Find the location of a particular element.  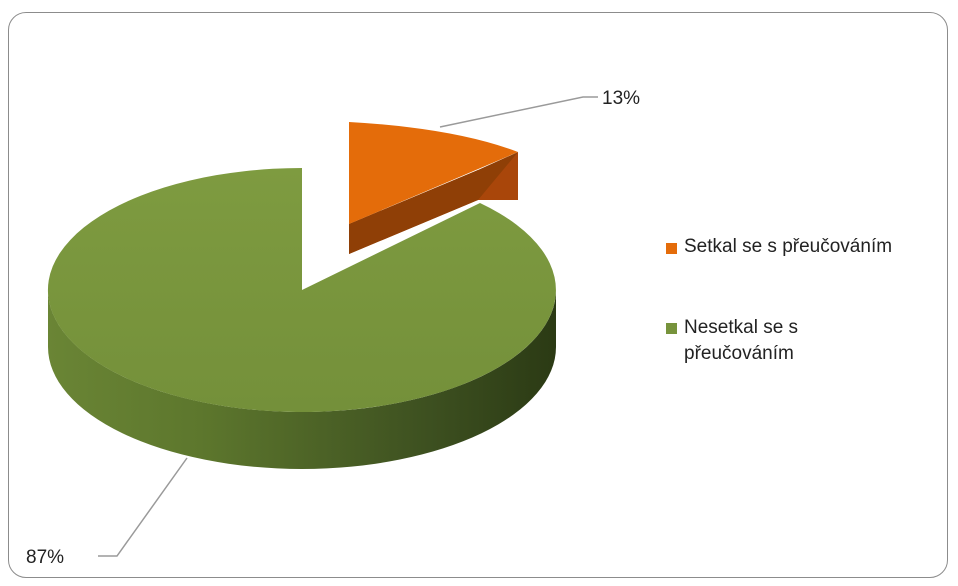

pie-slice-setkal-rim is located at coordinates (498, 176).